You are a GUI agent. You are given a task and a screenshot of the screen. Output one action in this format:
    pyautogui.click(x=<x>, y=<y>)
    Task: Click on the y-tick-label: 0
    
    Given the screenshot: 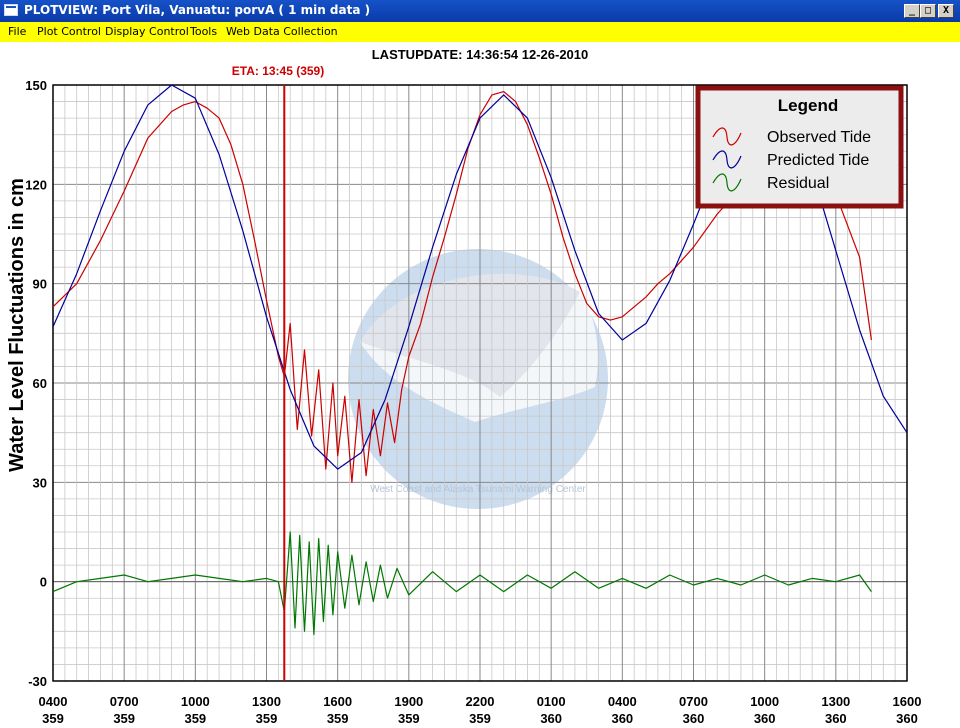 What is the action you would take?
    pyautogui.click(x=43, y=582)
    